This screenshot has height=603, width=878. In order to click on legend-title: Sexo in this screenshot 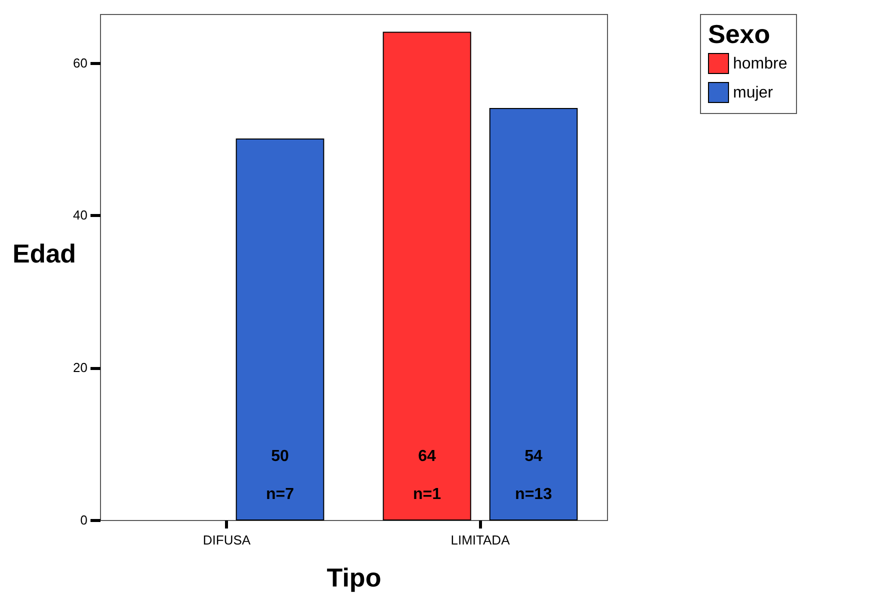, I will do `click(739, 34)`.